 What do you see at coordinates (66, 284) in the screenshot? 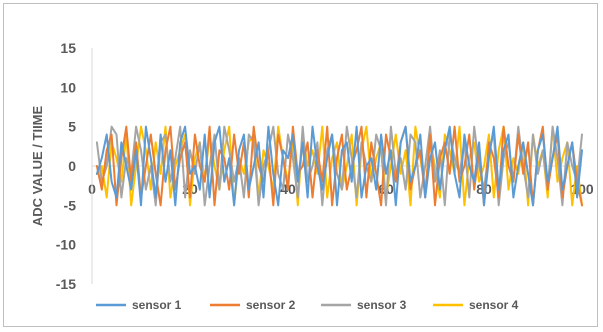
I see `y-tick-label: -15` at bounding box center [66, 284].